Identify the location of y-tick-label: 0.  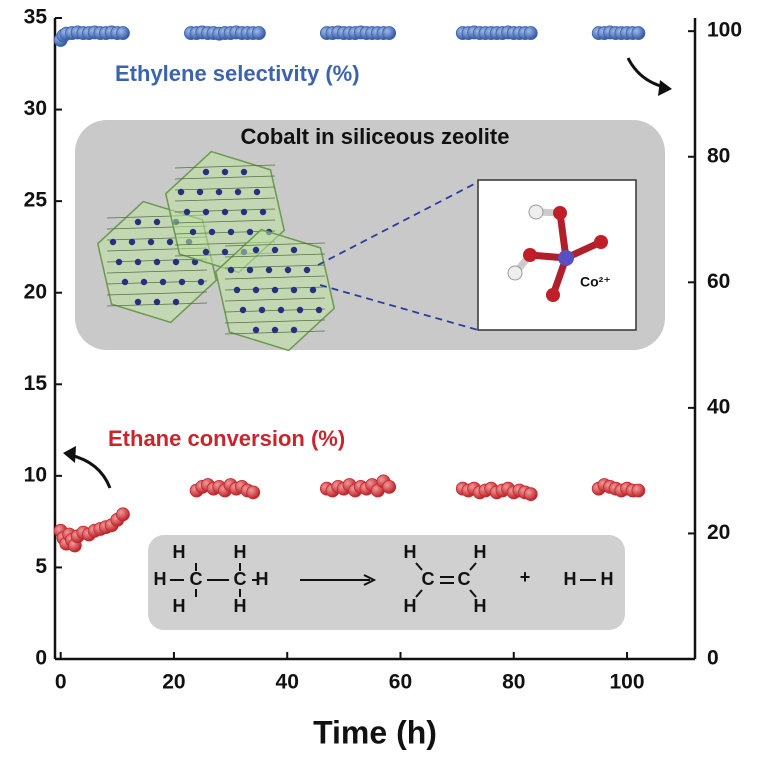
(41, 658).